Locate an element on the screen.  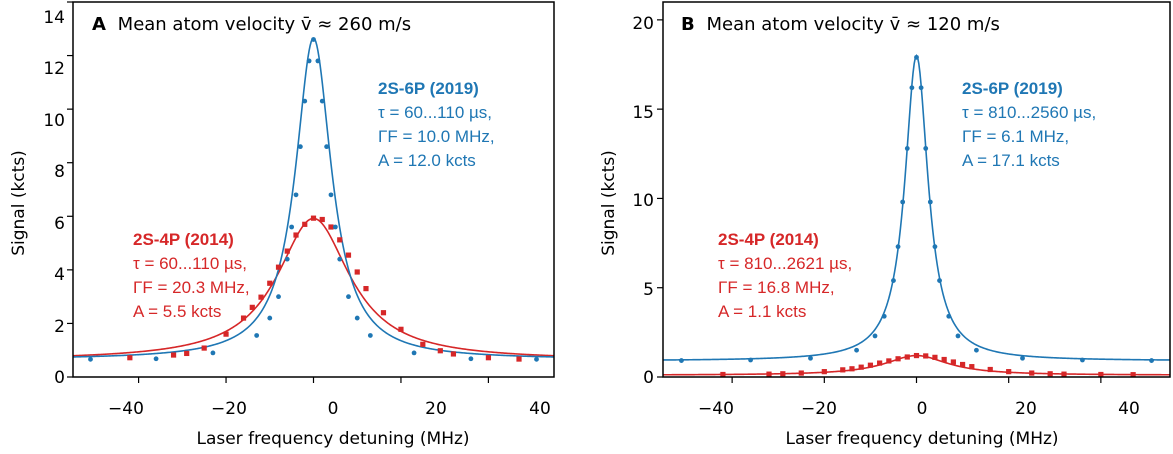
x-tick-label: 40 is located at coordinates (1129, 409).